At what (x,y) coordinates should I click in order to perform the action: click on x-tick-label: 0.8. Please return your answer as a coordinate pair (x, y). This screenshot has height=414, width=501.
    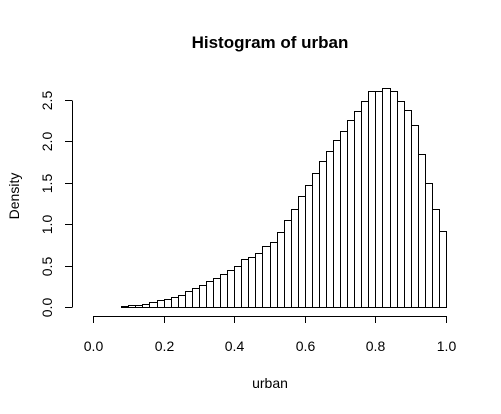
    Looking at the image, I should click on (376, 346).